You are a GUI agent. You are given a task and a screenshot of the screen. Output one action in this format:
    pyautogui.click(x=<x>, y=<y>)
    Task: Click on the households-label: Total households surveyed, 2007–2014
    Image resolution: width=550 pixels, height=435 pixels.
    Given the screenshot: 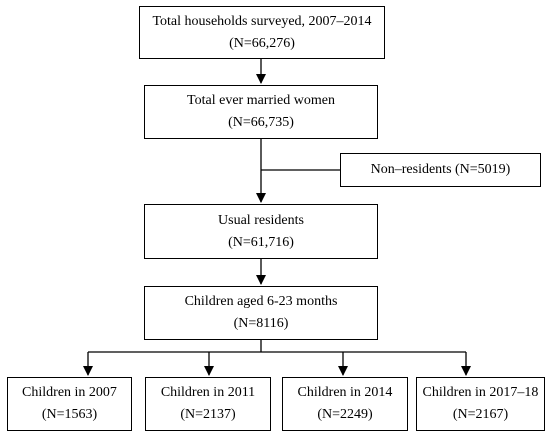 What is the action you would take?
    pyautogui.click(x=262, y=21)
    